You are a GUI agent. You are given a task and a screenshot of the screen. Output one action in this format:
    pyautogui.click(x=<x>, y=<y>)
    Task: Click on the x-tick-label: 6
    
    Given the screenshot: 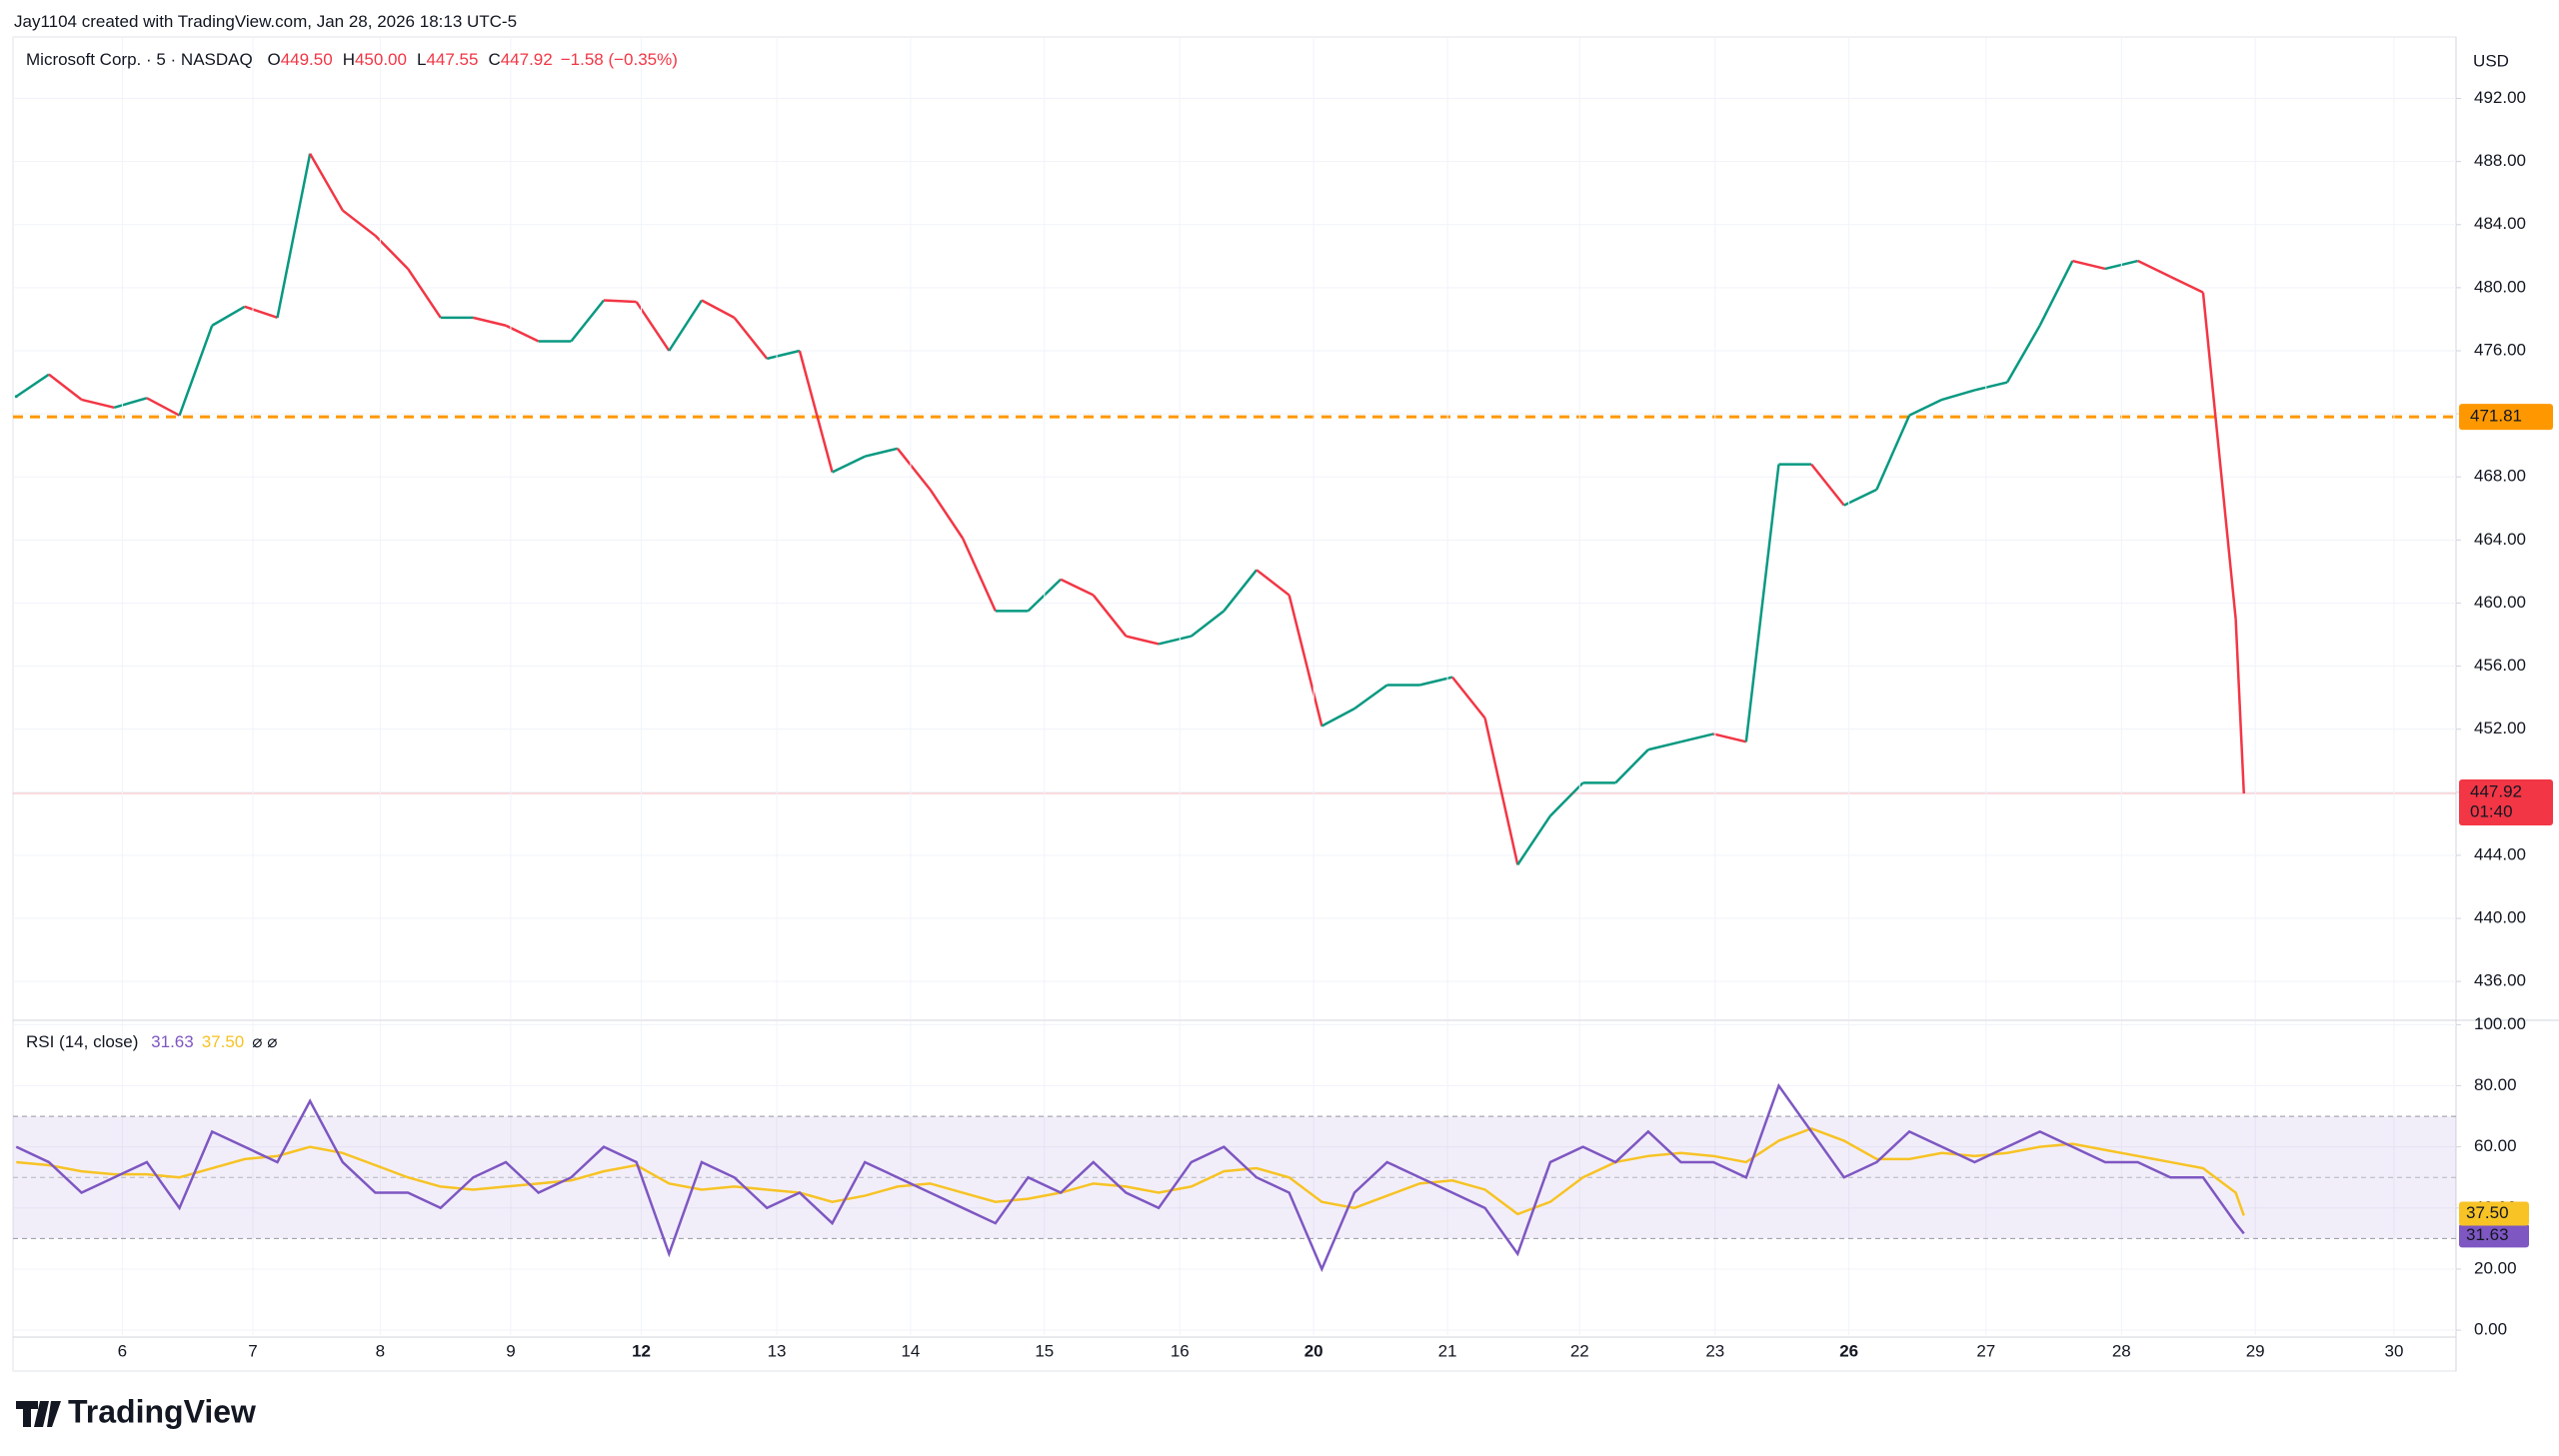 What is the action you would take?
    pyautogui.click(x=122, y=1350)
    